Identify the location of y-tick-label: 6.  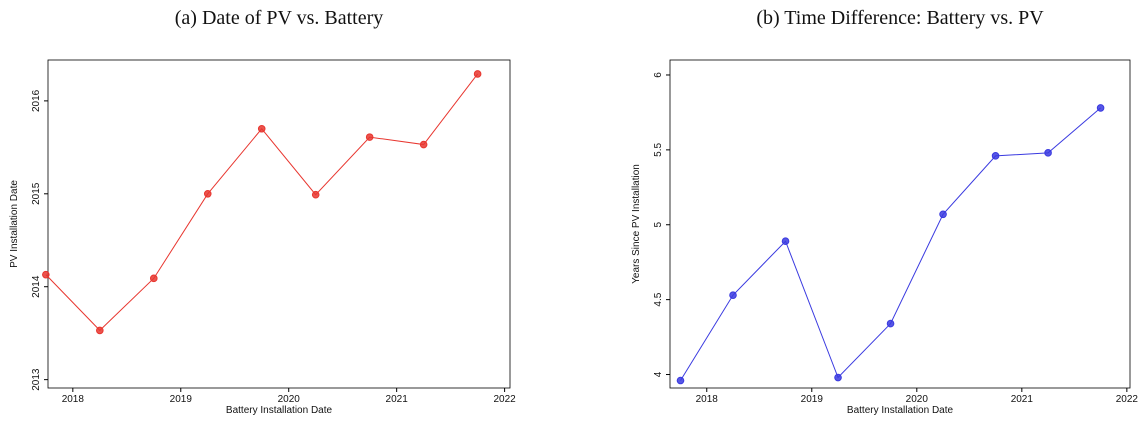
(658, 75).